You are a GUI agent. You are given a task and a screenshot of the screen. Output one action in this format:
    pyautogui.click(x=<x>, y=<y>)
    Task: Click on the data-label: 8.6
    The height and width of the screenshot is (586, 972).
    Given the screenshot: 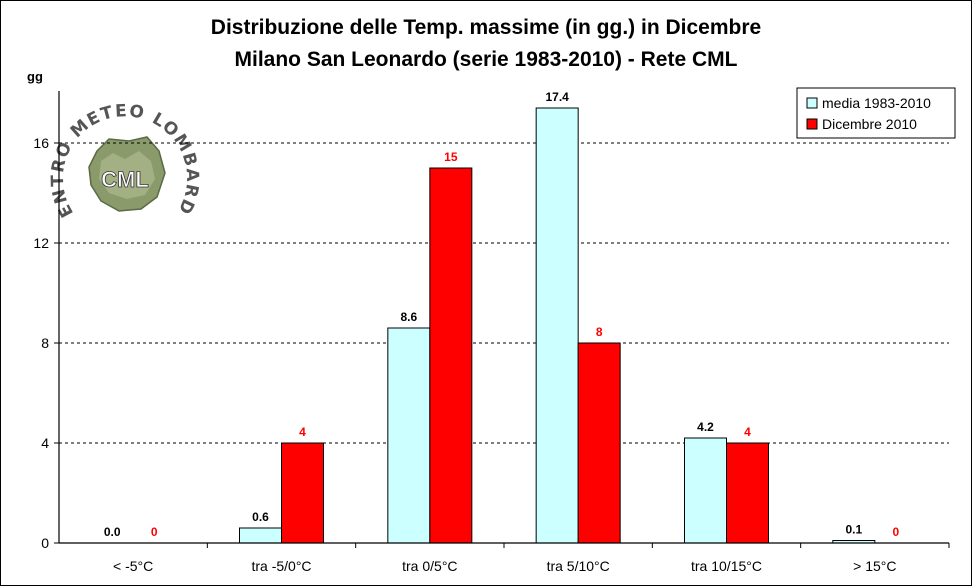 What is the action you would take?
    pyautogui.click(x=408, y=317)
    